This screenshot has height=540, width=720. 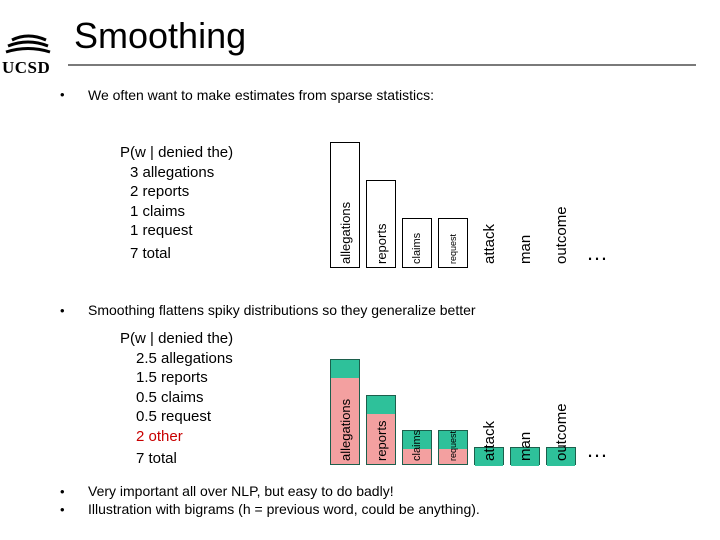 I want to click on count-line: 0.5 request, so click(x=174, y=416).